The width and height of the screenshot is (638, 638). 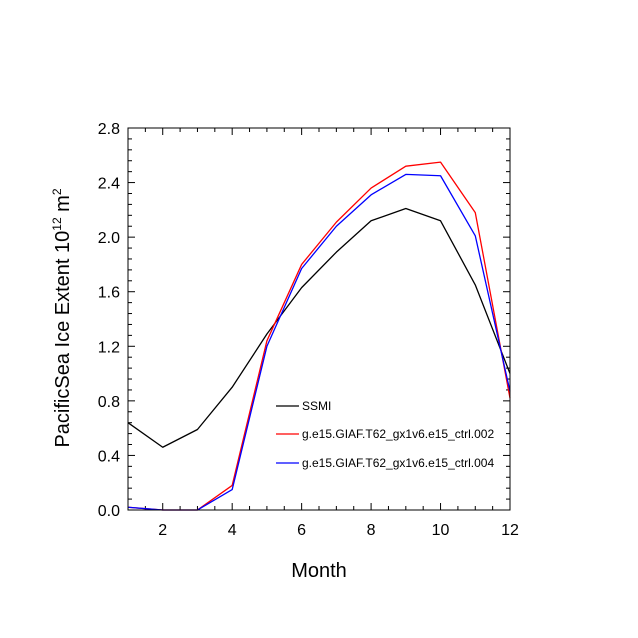 I want to click on x-tick-label: 2, so click(x=162, y=530).